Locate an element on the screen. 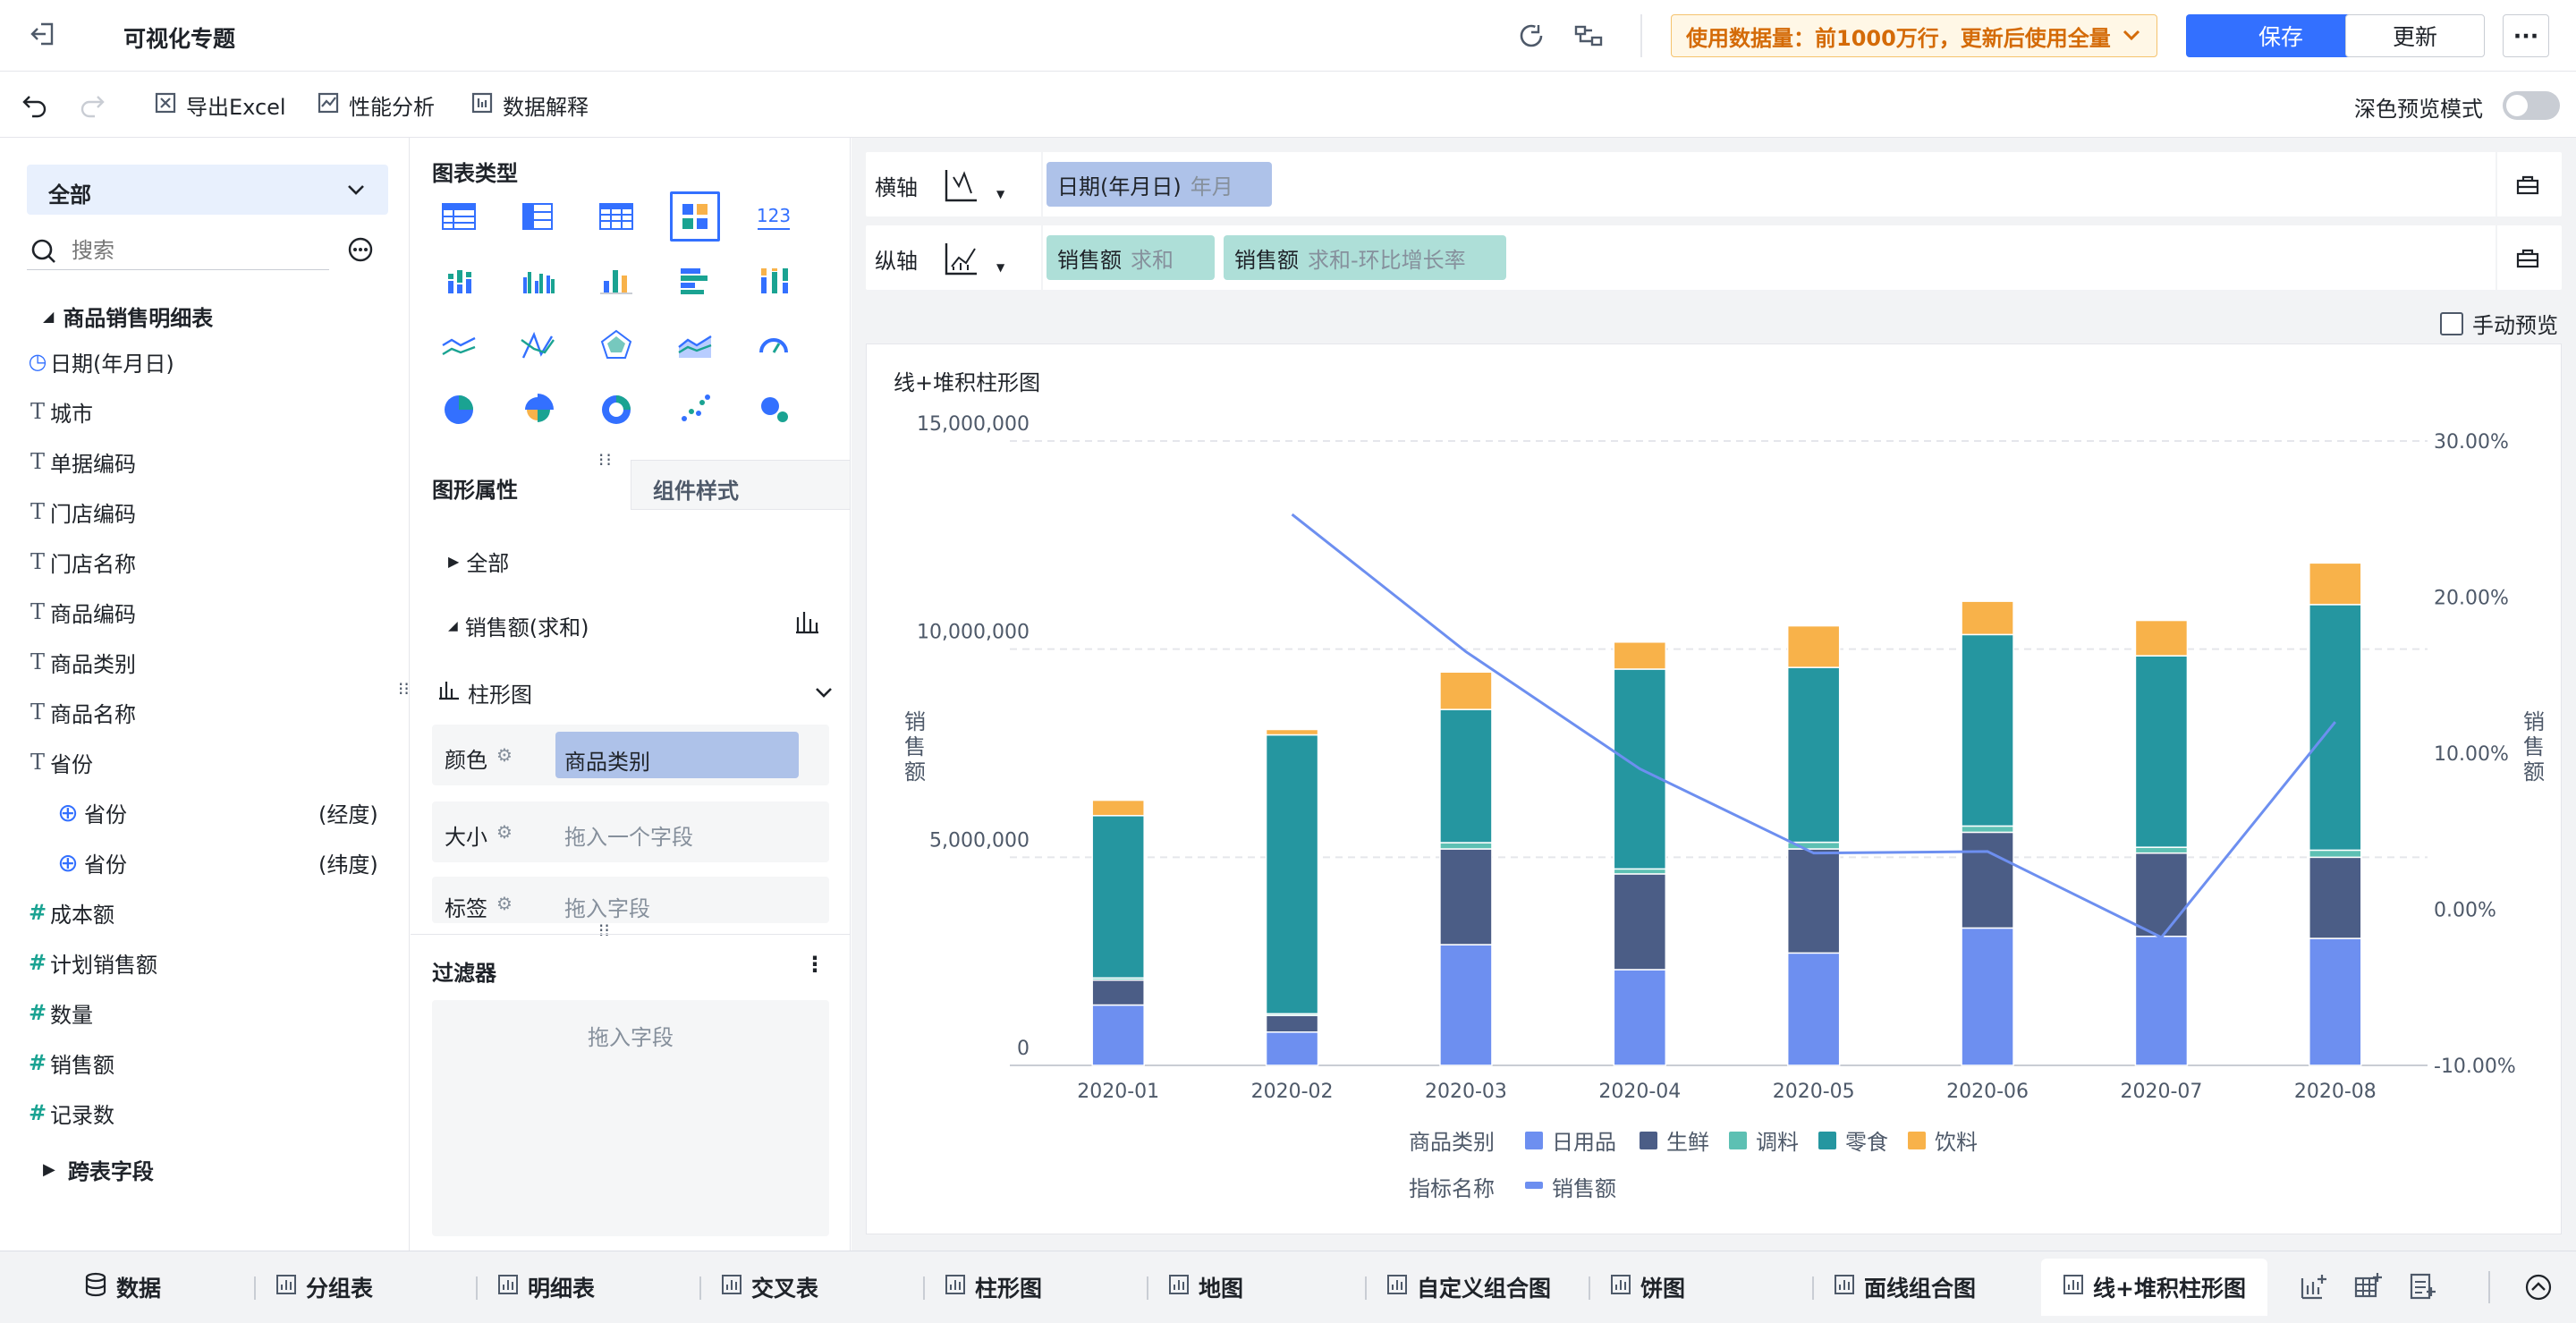 The width and height of the screenshot is (2576, 1323). legend-line-label: 销售额 is located at coordinates (1584, 1188).